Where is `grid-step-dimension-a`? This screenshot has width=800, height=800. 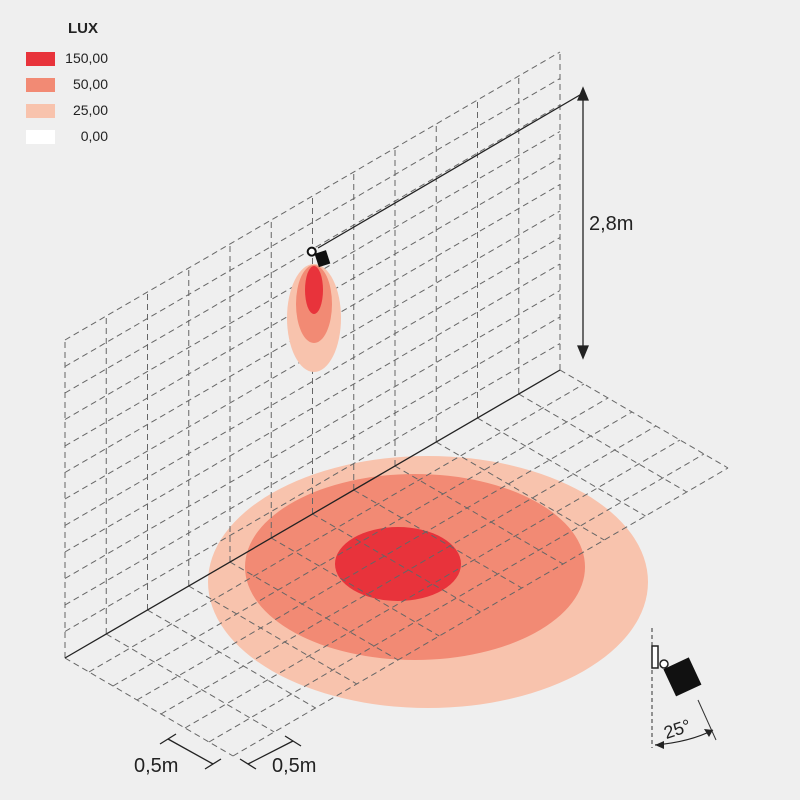 grid-step-dimension-a is located at coordinates (190, 751).